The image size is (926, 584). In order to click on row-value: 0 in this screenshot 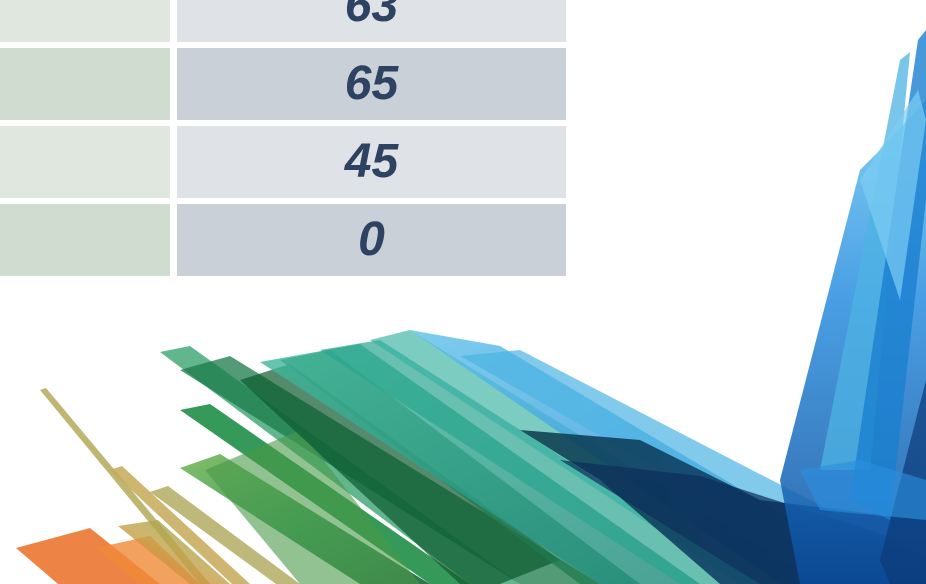, I will do `click(371, 239)`.